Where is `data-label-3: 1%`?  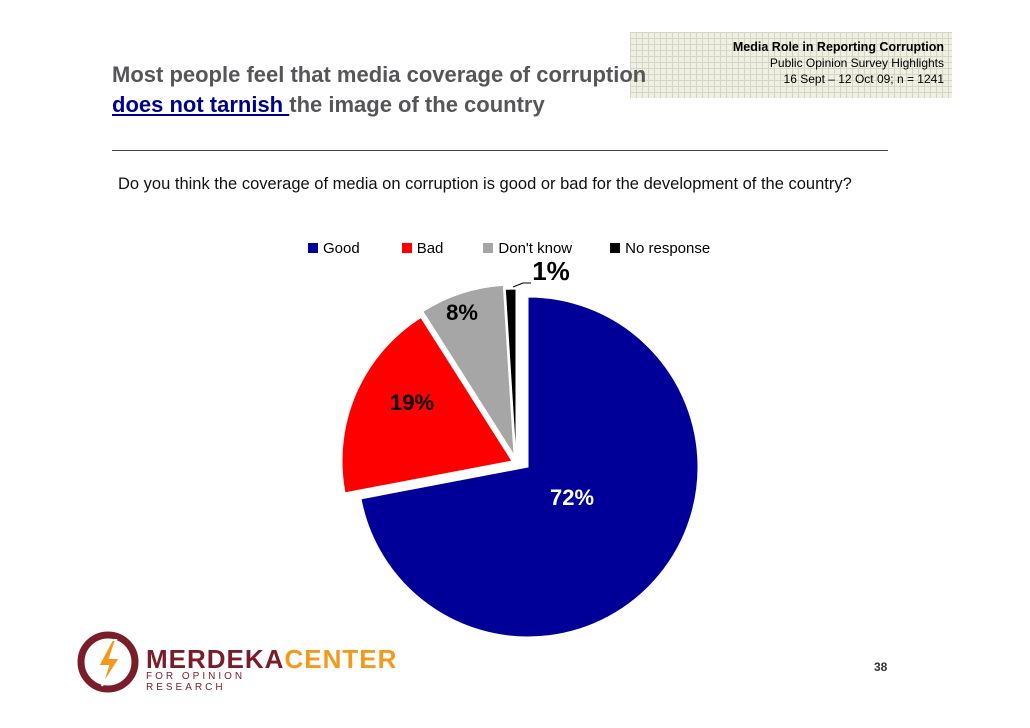 data-label-3: 1% is located at coordinates (551, 271).